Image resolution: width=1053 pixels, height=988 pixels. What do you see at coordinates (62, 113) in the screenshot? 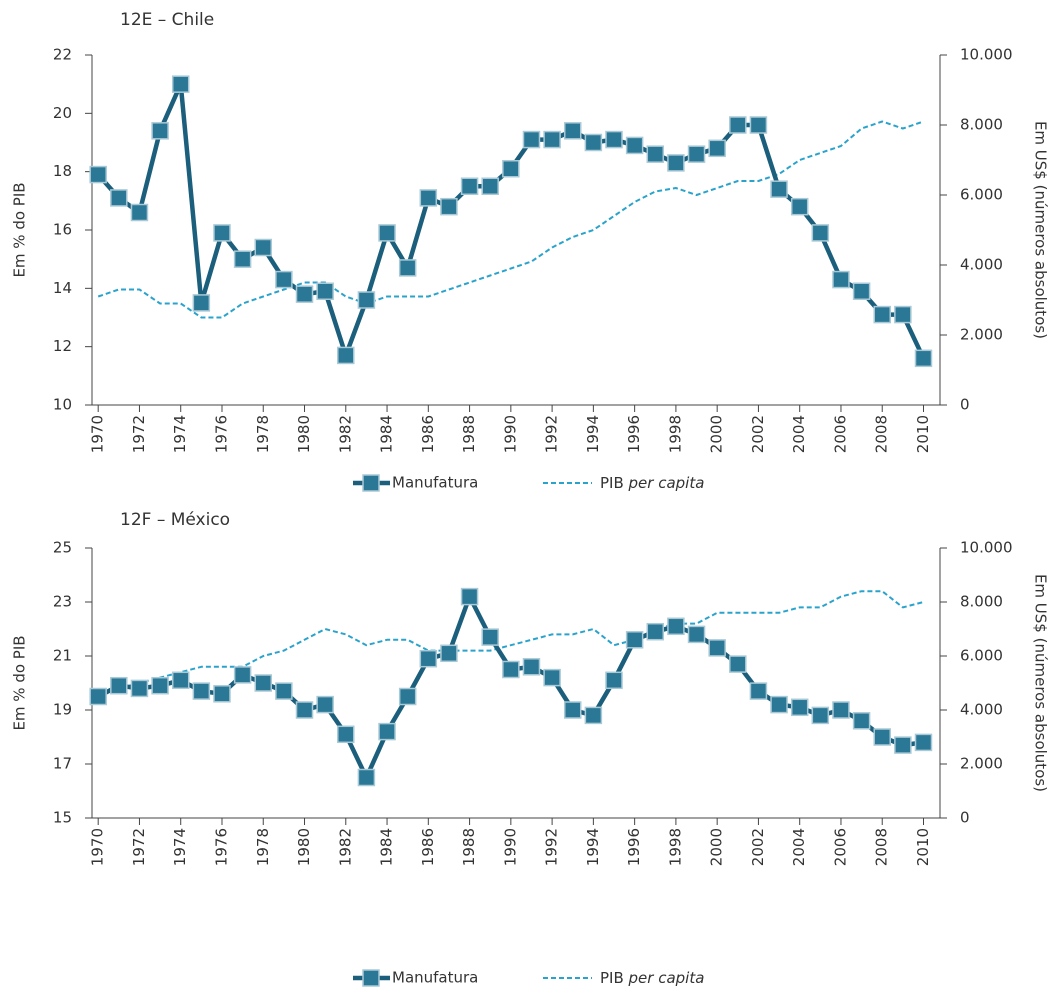
I see `y-tick-label: 20` at bounding box center [62, 113].